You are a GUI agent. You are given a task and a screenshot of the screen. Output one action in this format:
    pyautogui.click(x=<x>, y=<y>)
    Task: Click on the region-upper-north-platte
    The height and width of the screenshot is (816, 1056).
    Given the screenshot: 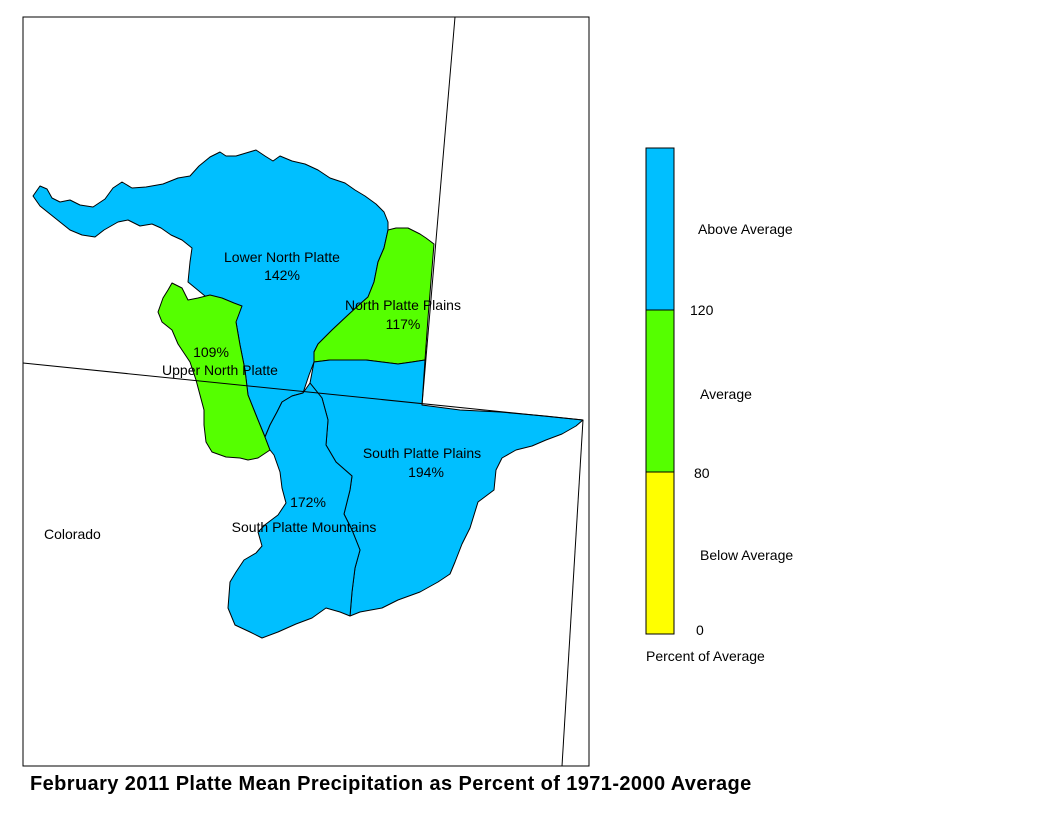 What is the action you would take?
    pyautogui.click(x=214, y=371)
    